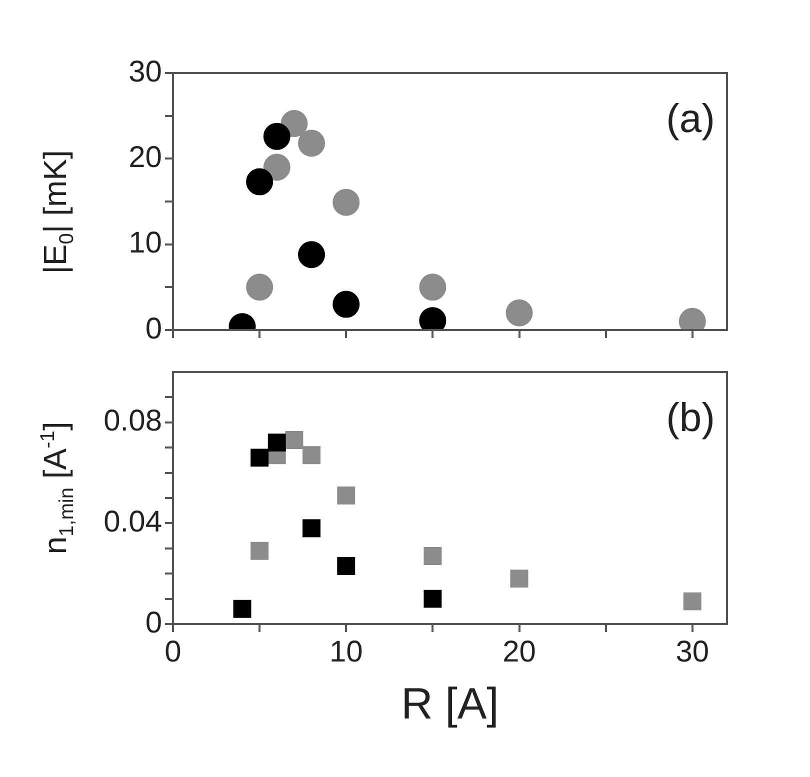  What do you see at coordinates (346, 651) in the screenshot?
I see `x-tick-label: 10` at bounding box center [346, 651].